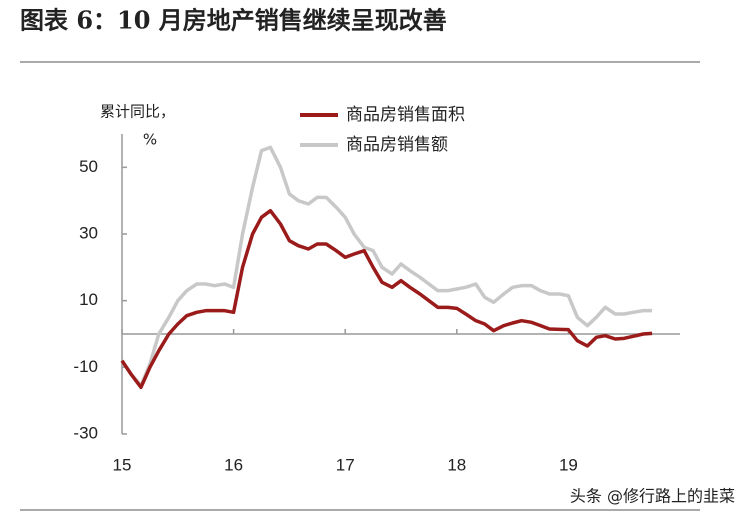 Image resolution: width=750 pixels, height=522 pixels. What do you see at coordinates (405, 115) in the screenshot?
I see `legend-label: 商品房销售面积` at bounding box center [405, 115].